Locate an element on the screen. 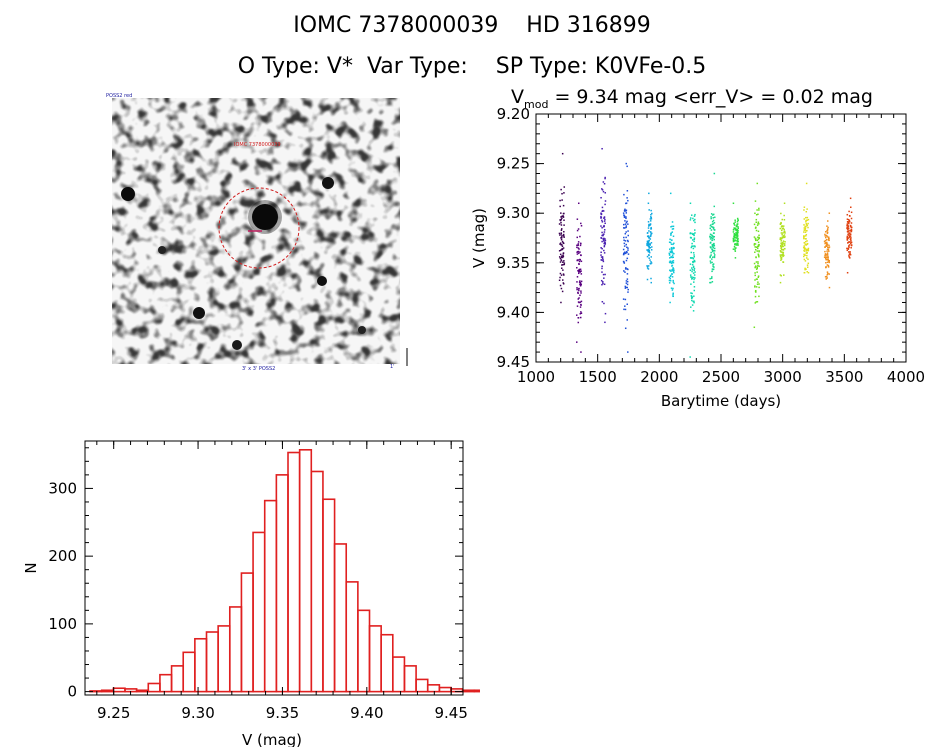 The image size is (944, 747). lc-ytick-label: 9.30 is located at coordinates (513, 213).